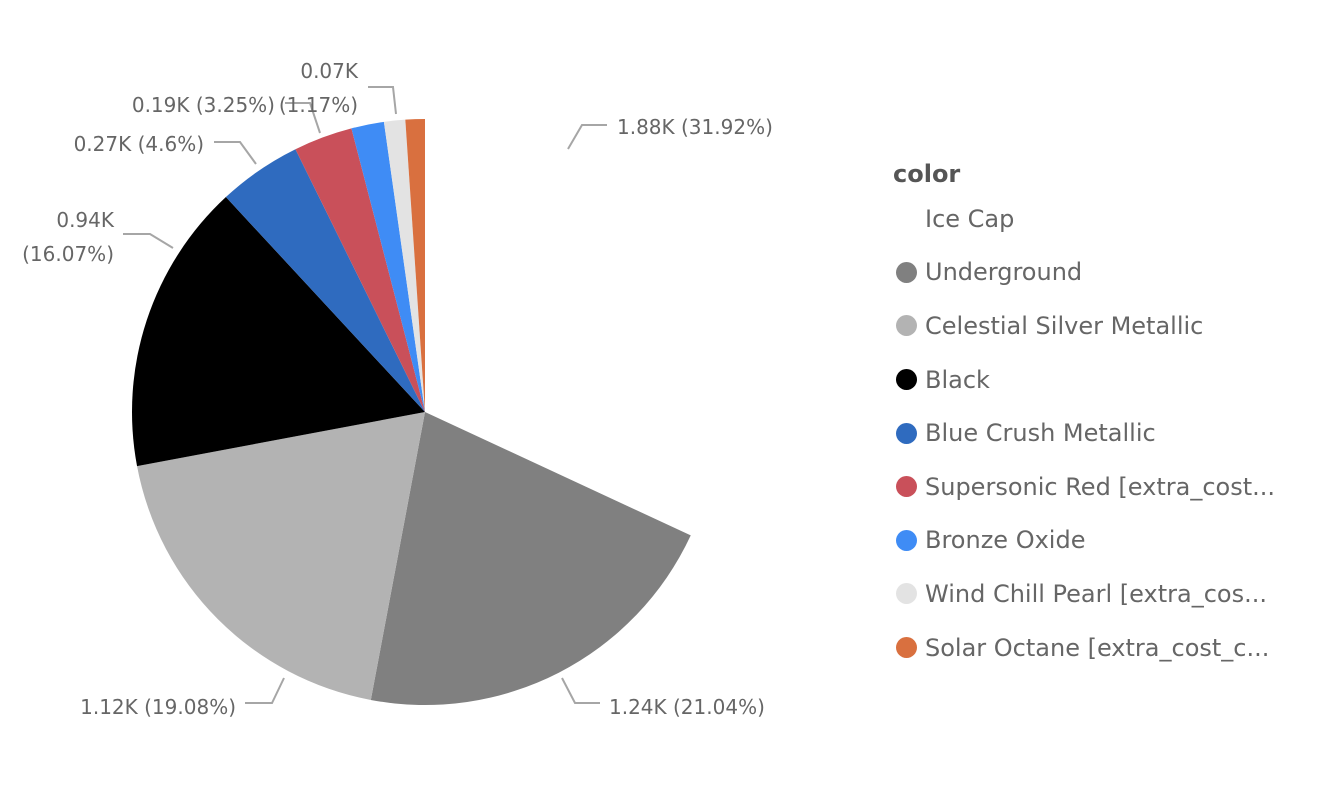 The height and width of the screenshot is (788, 1318). What do you see at coordinates (68, 254) in the screenshot?
I see `data-label-black-percent: (16.07%)` at bounding box center [68, 254].